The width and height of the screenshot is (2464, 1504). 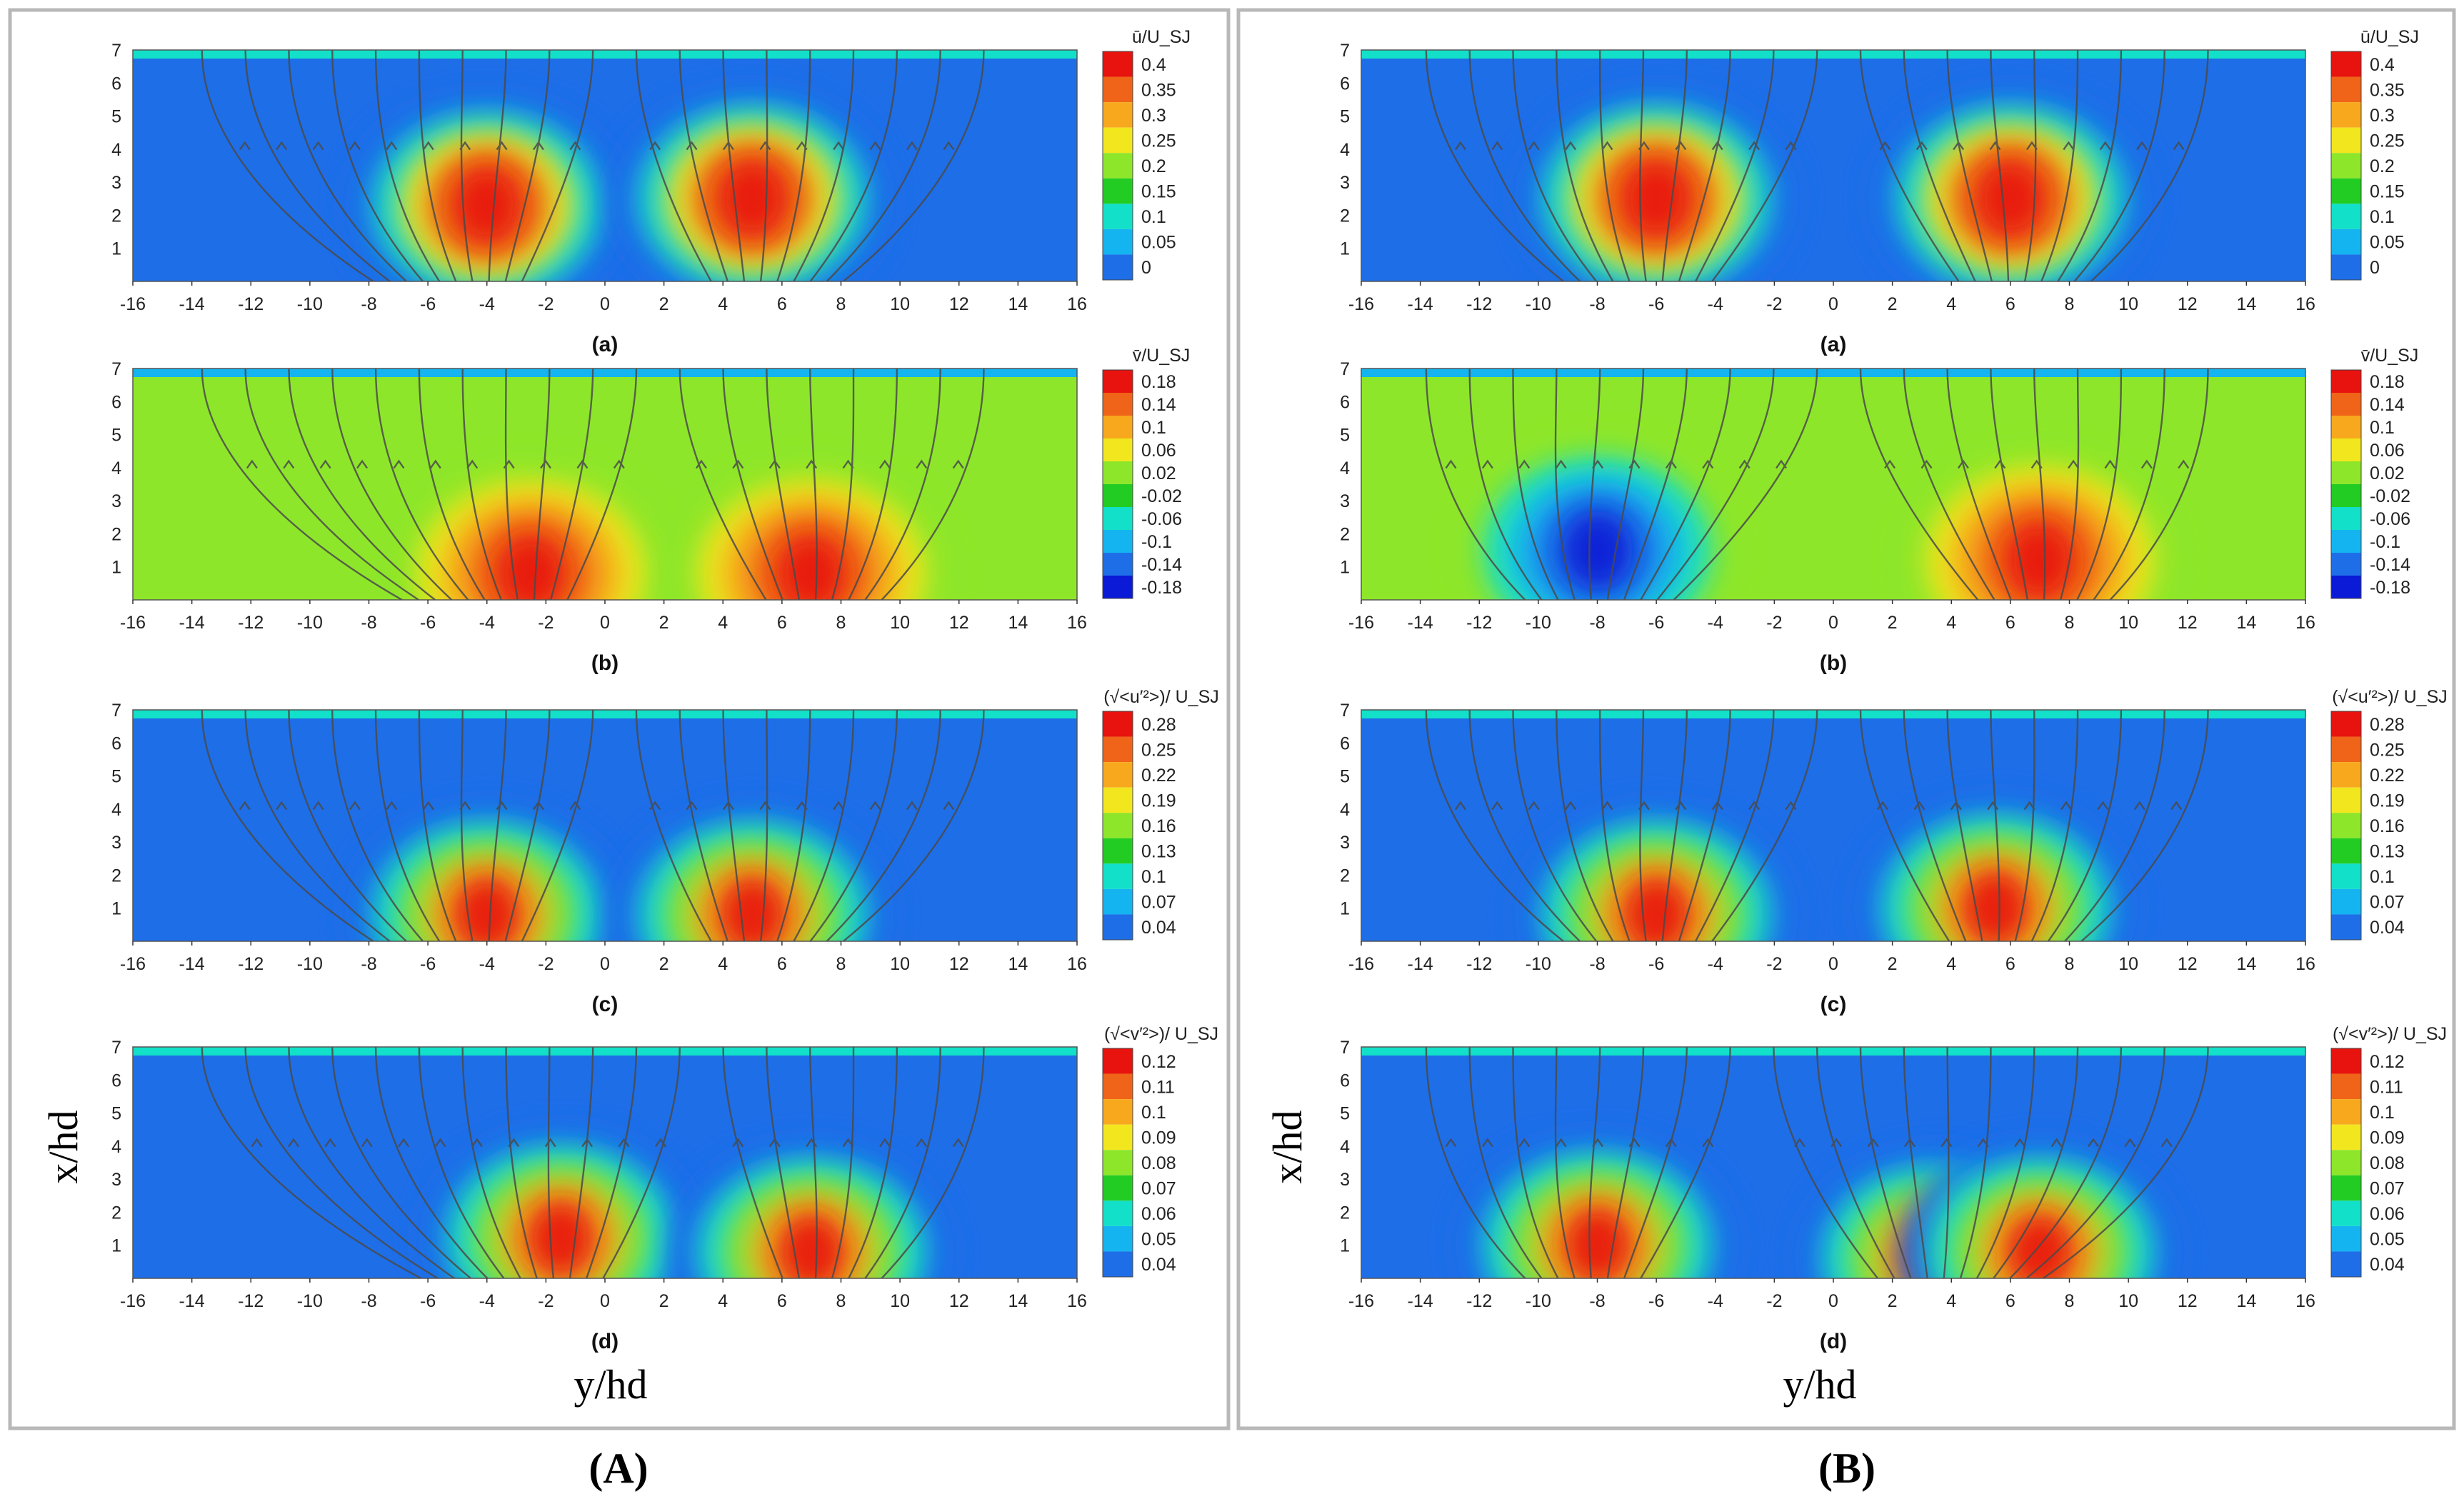 I want to click on colorbar-title: ū/U_SJ, so click(x=2389, y=37).